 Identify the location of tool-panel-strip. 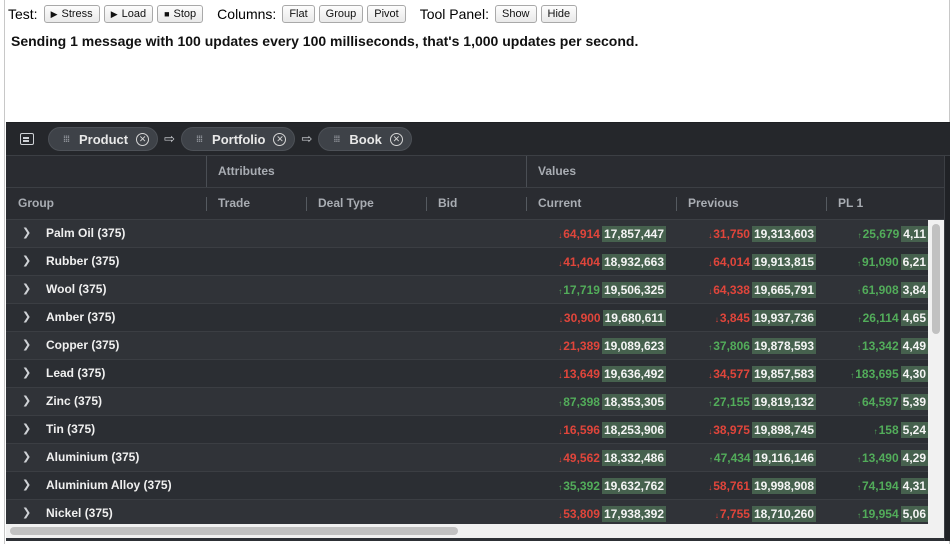
(947, 348).